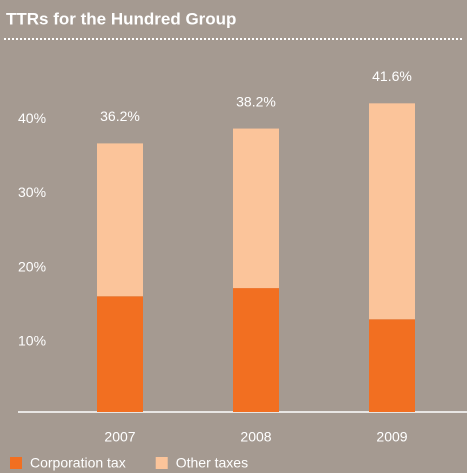 The width and height of the screenshot is (467, 473). I want to click on x-tick-label: 2007, so click(119, 437).